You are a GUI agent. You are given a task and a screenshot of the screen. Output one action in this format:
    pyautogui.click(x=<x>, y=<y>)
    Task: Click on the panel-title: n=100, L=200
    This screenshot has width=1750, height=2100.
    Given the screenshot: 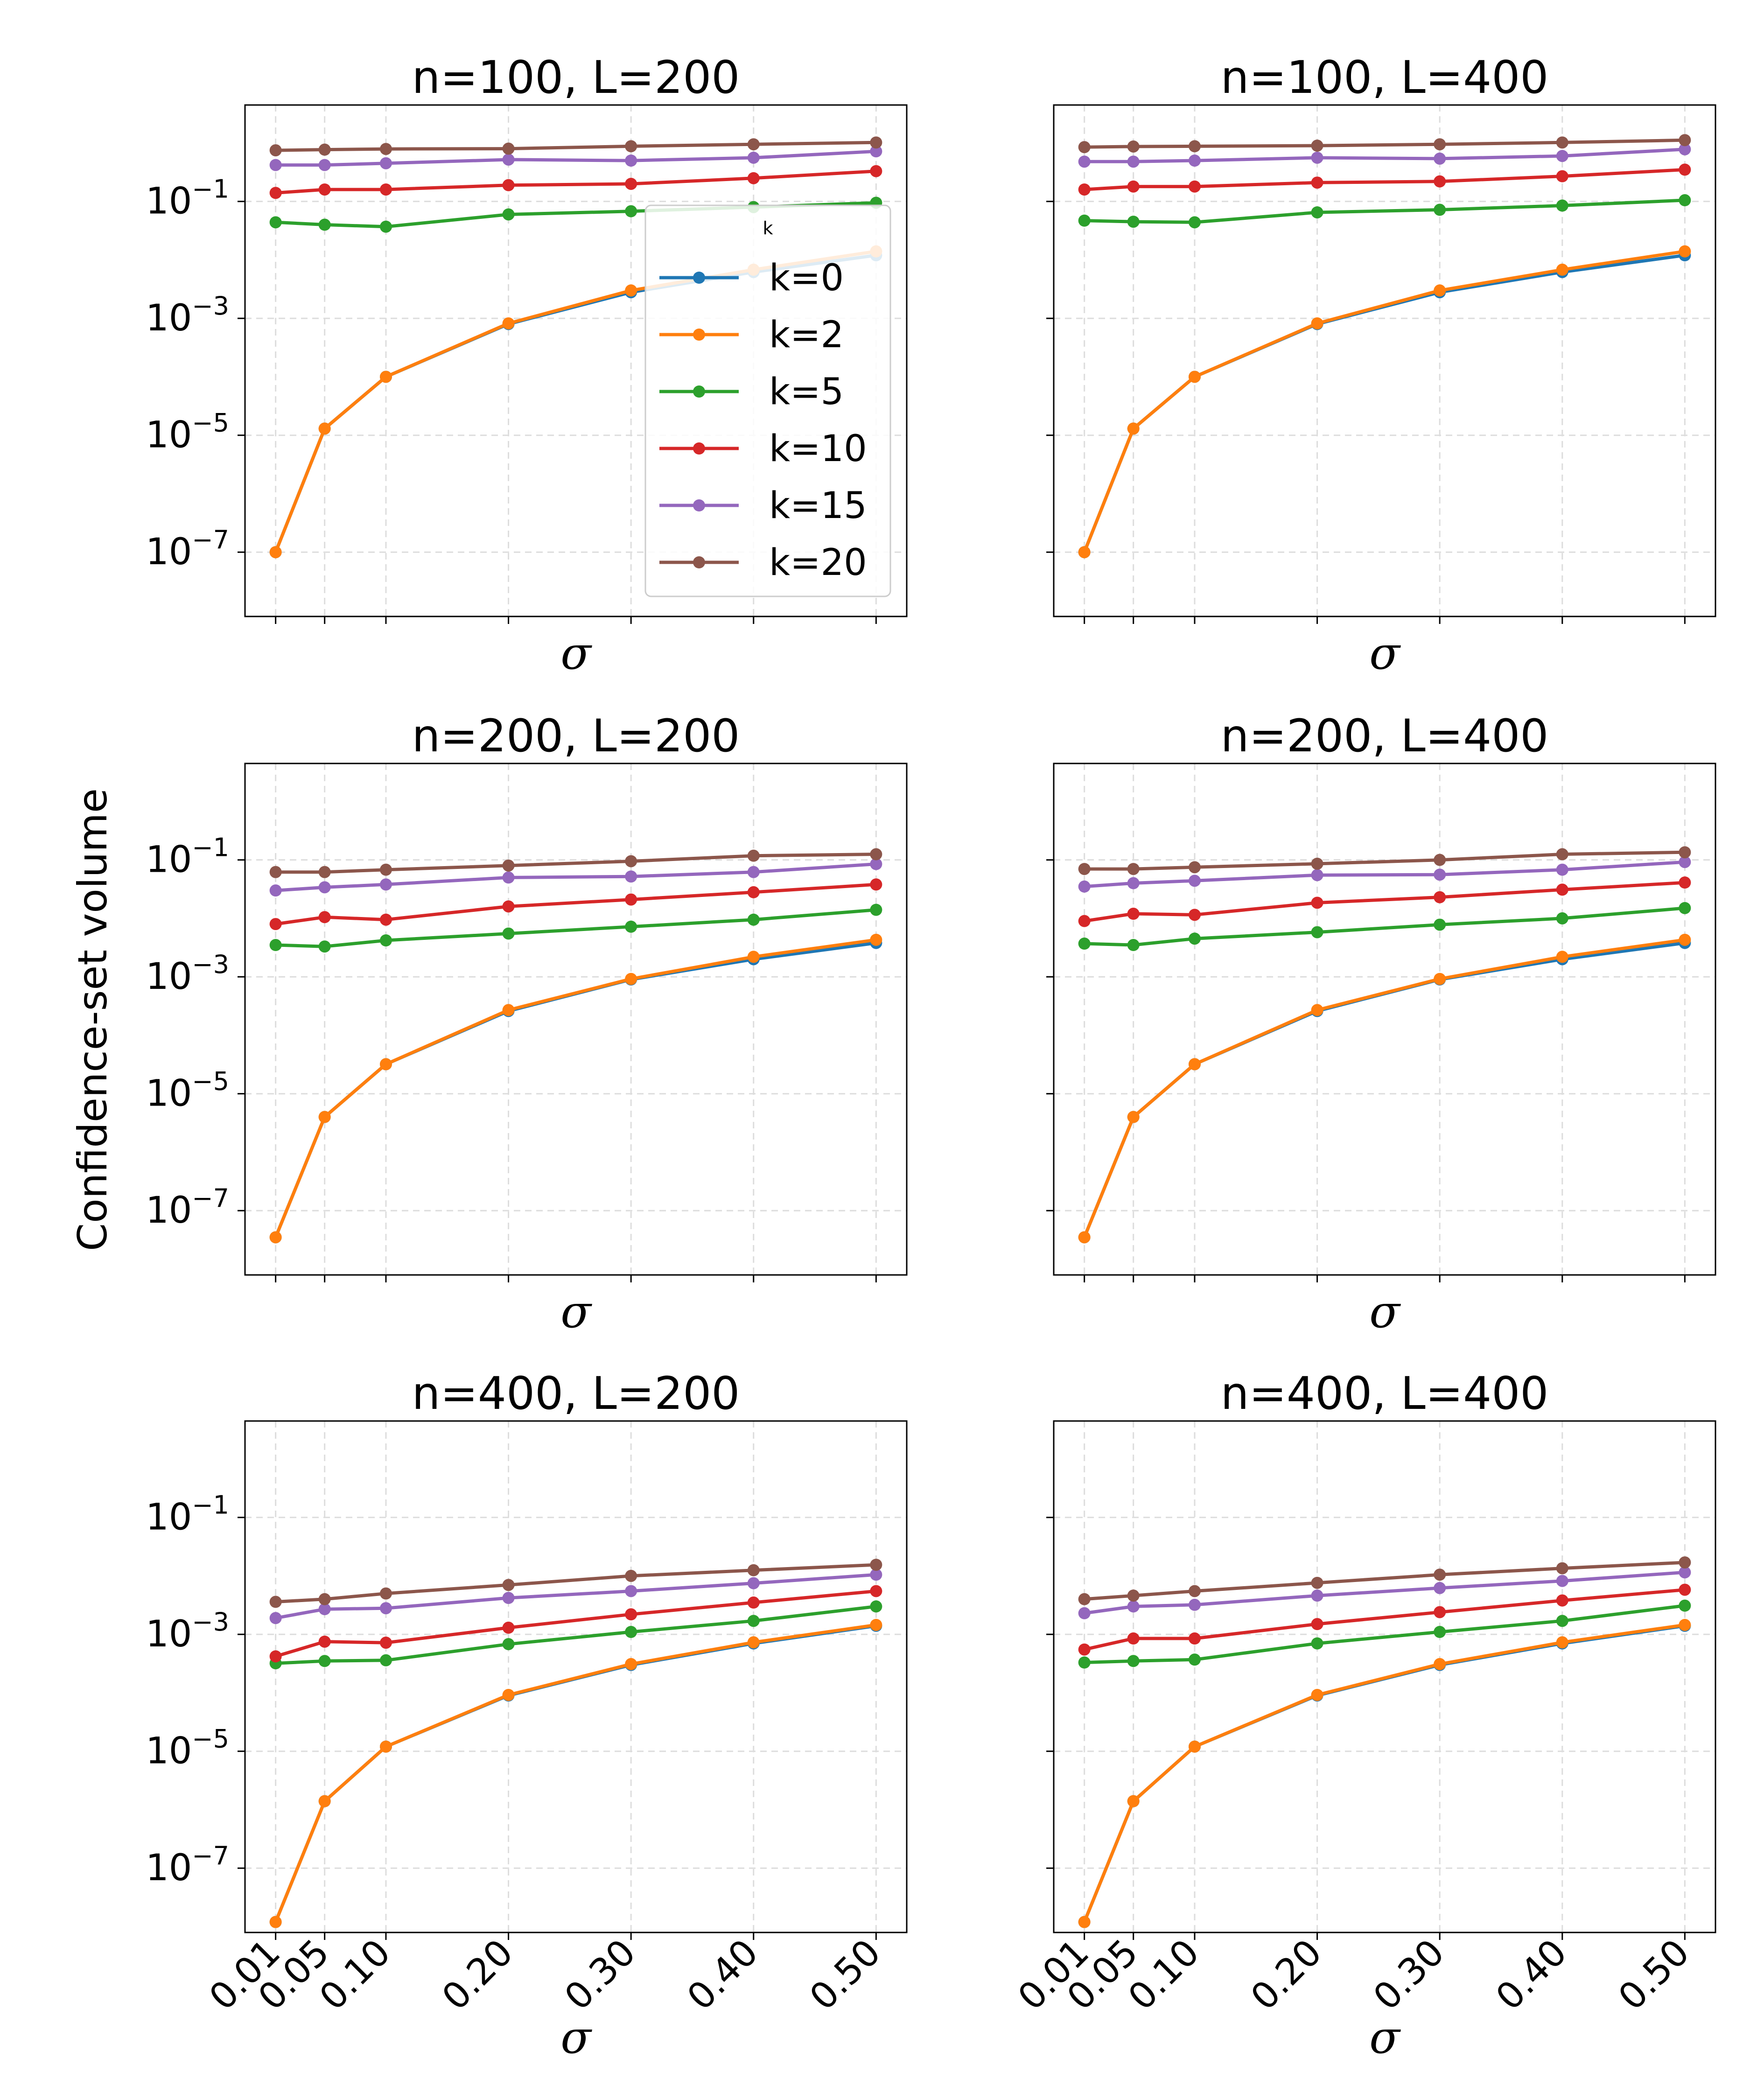 What is the action you would take?
    pyautogui.click(x=576, y=77)
    